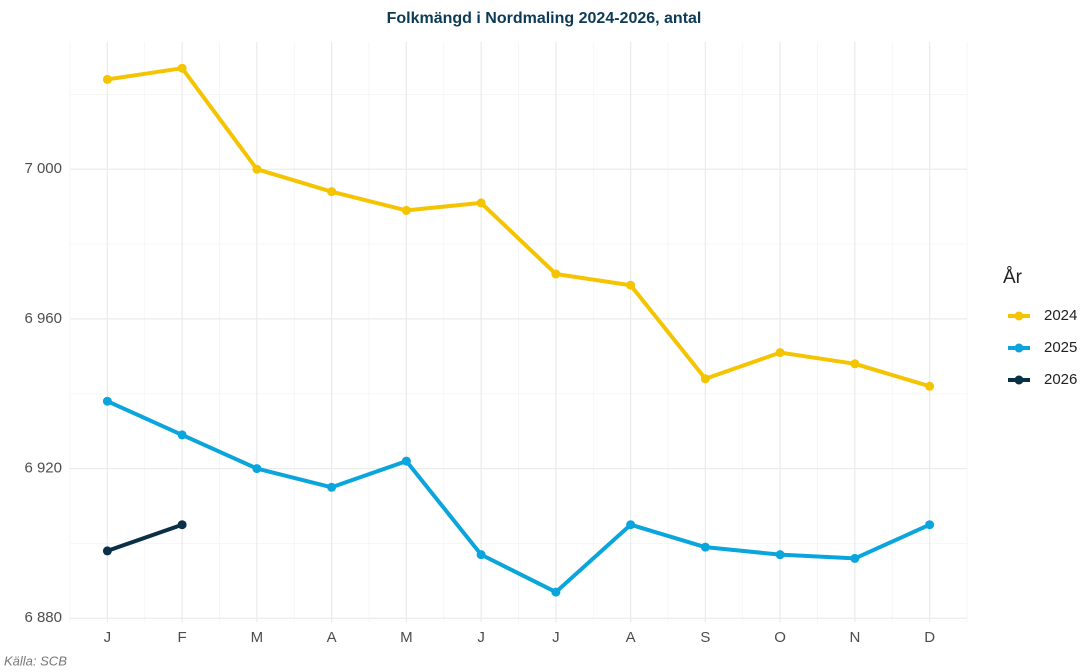 Image resolution: width=1088 pixels, height=672 pixels. Describe the element at coordinates (1060, 379) in the screenshot. I see `legend-label: 2026` at that location.